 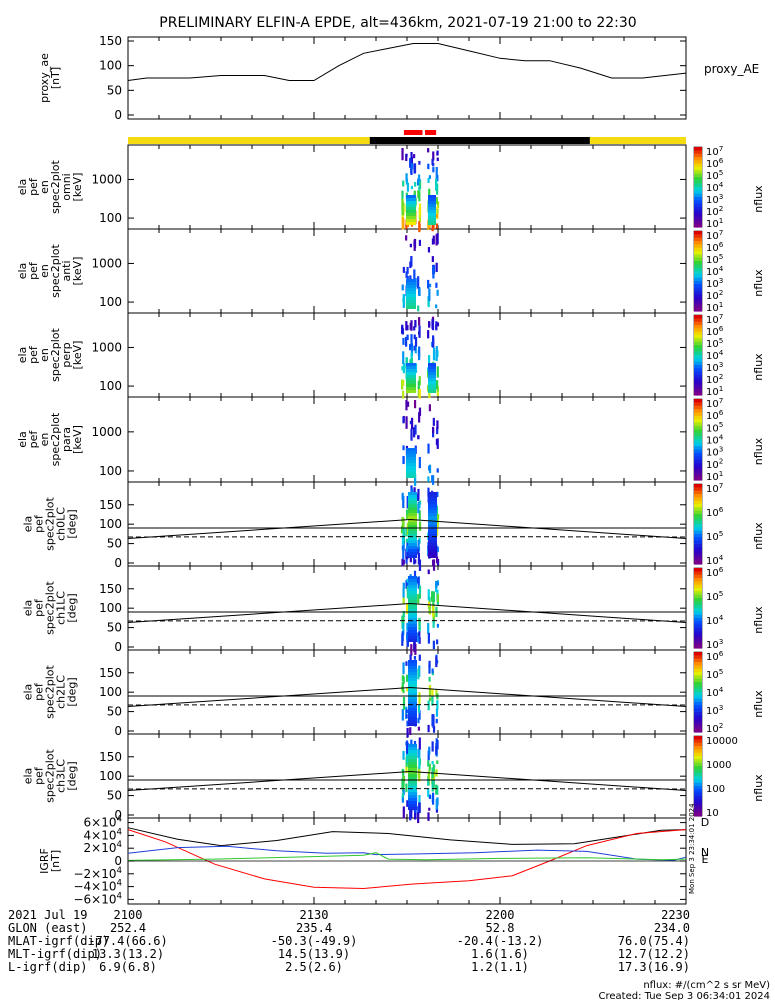 I want to click on sunlight-bar, so click(x=637, y=140).